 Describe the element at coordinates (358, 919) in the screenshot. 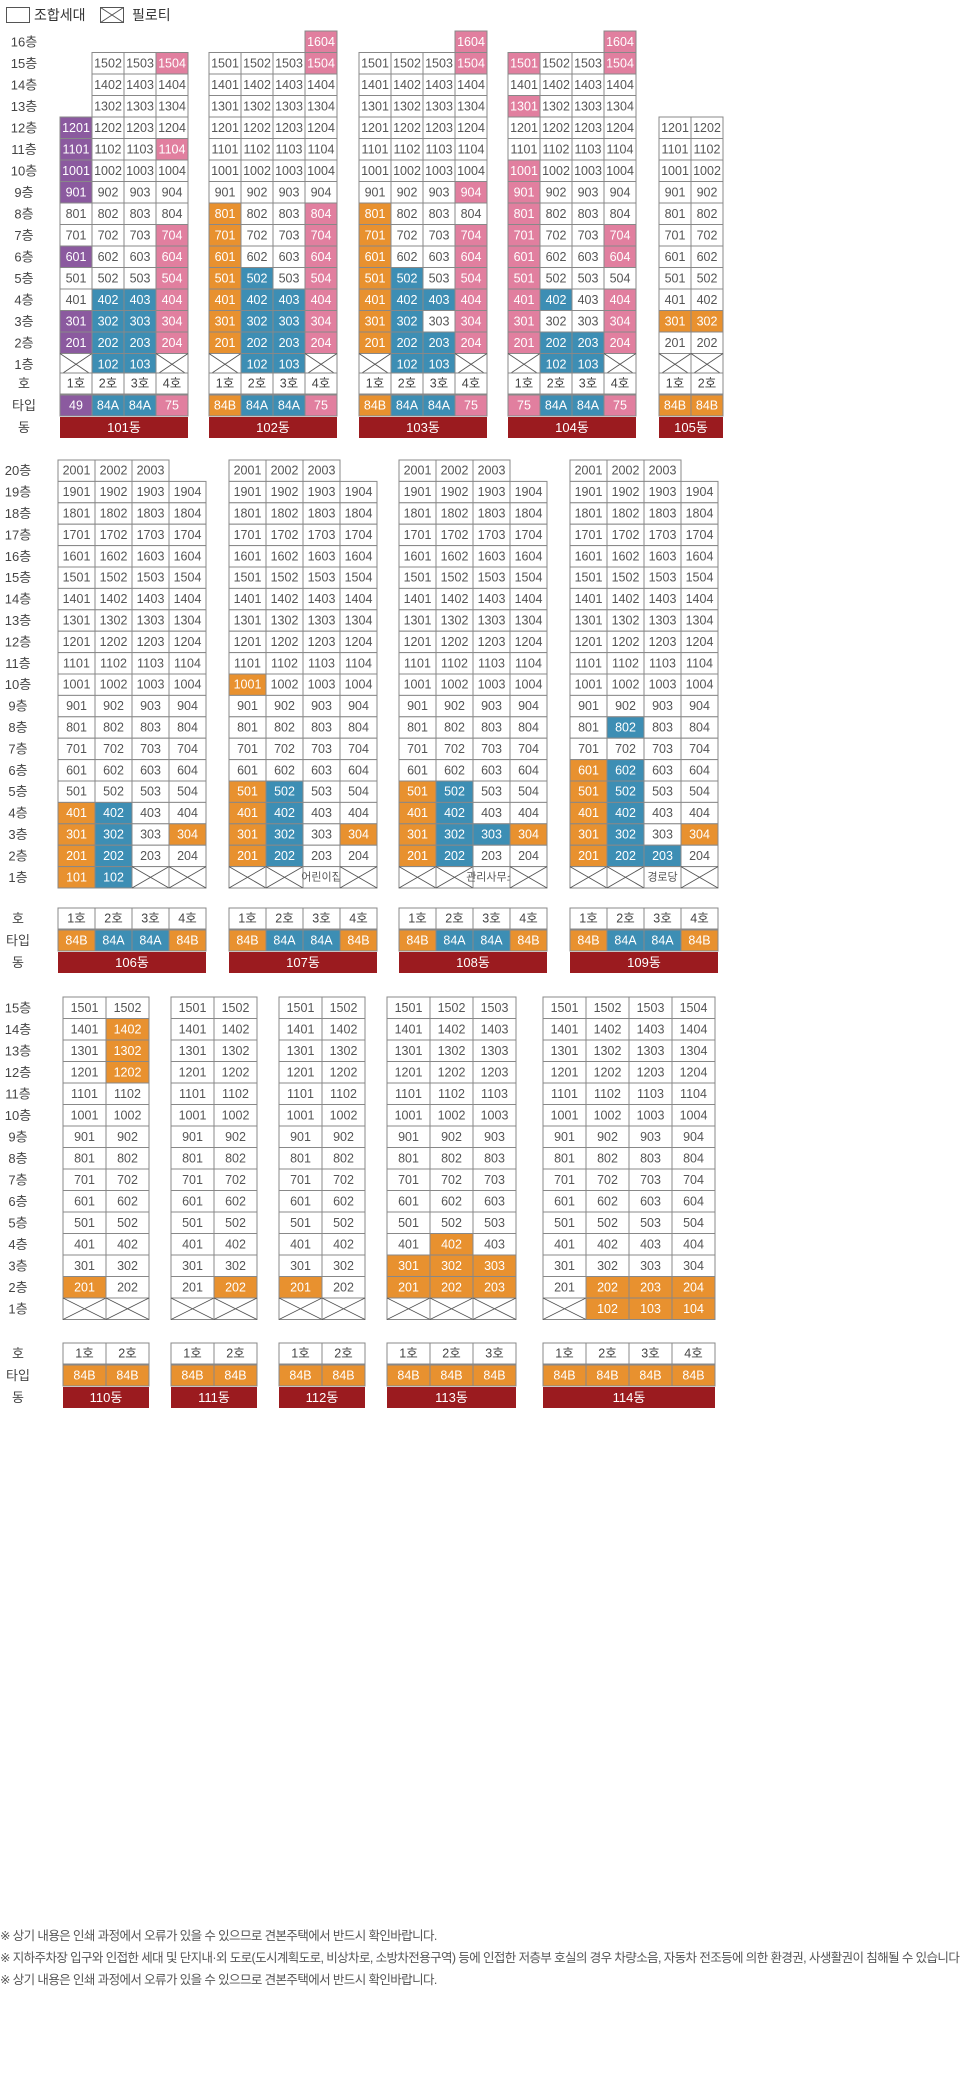

I see `ho-label: 4호` at that location.